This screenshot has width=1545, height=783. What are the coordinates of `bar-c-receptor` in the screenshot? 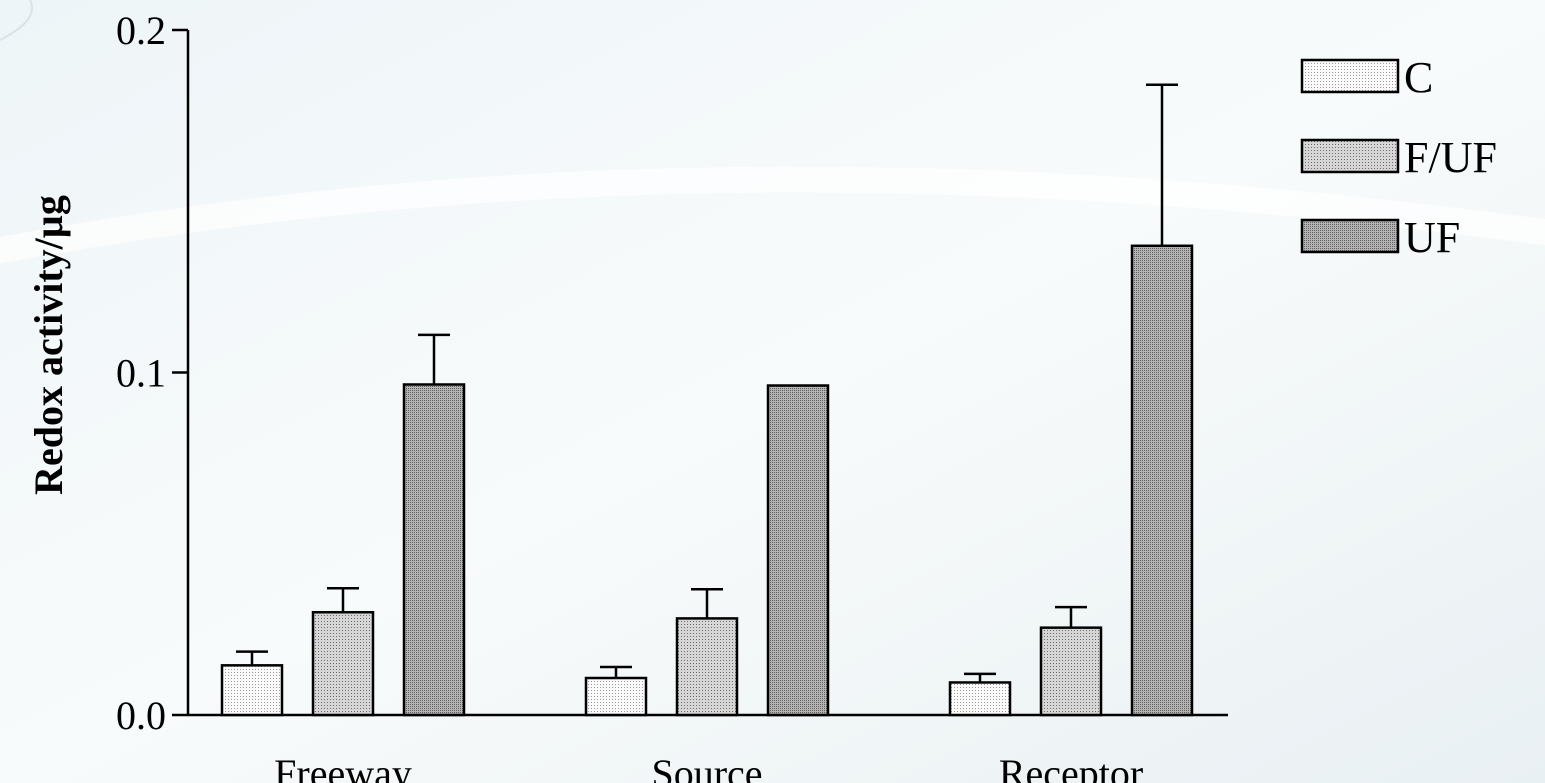 It's located at (980, 699).